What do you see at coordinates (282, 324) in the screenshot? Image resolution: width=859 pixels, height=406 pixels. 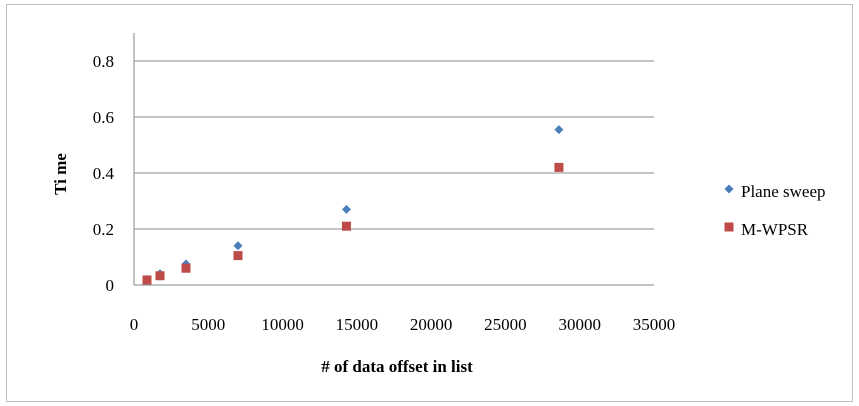 I see `x-tick-label: 10000` at bounding box center [282, 324].